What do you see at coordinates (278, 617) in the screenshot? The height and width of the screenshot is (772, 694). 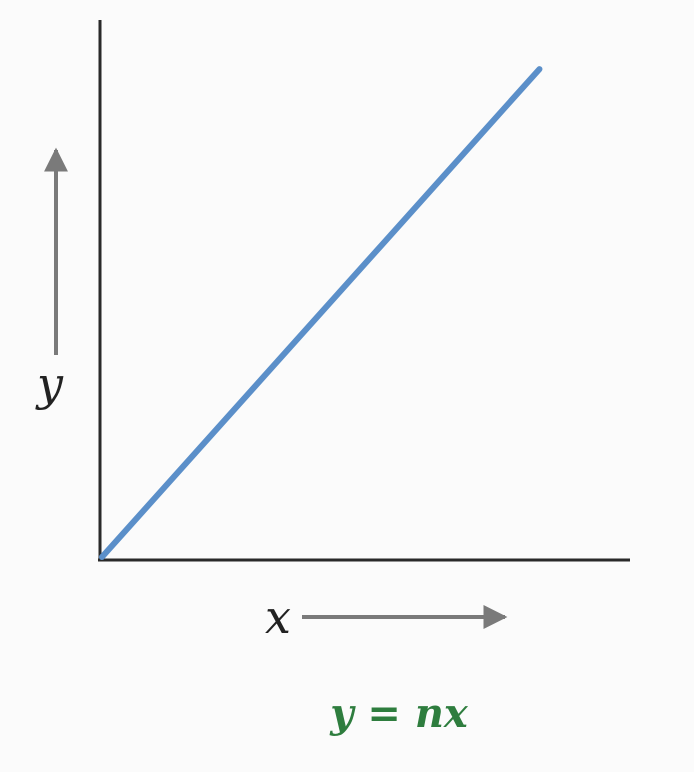 I see `x-axis-label: x` at bounding box center [278, 617].